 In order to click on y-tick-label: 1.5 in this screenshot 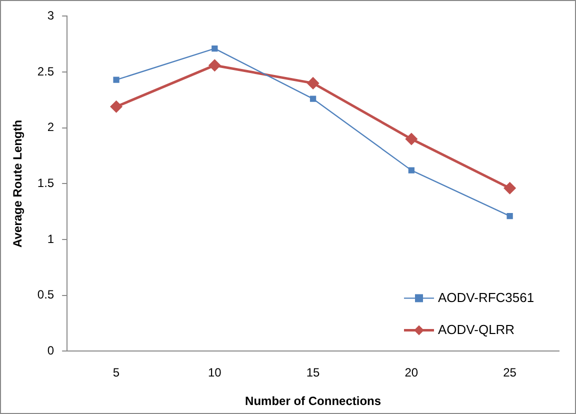, I will do `click(45, 183)`.